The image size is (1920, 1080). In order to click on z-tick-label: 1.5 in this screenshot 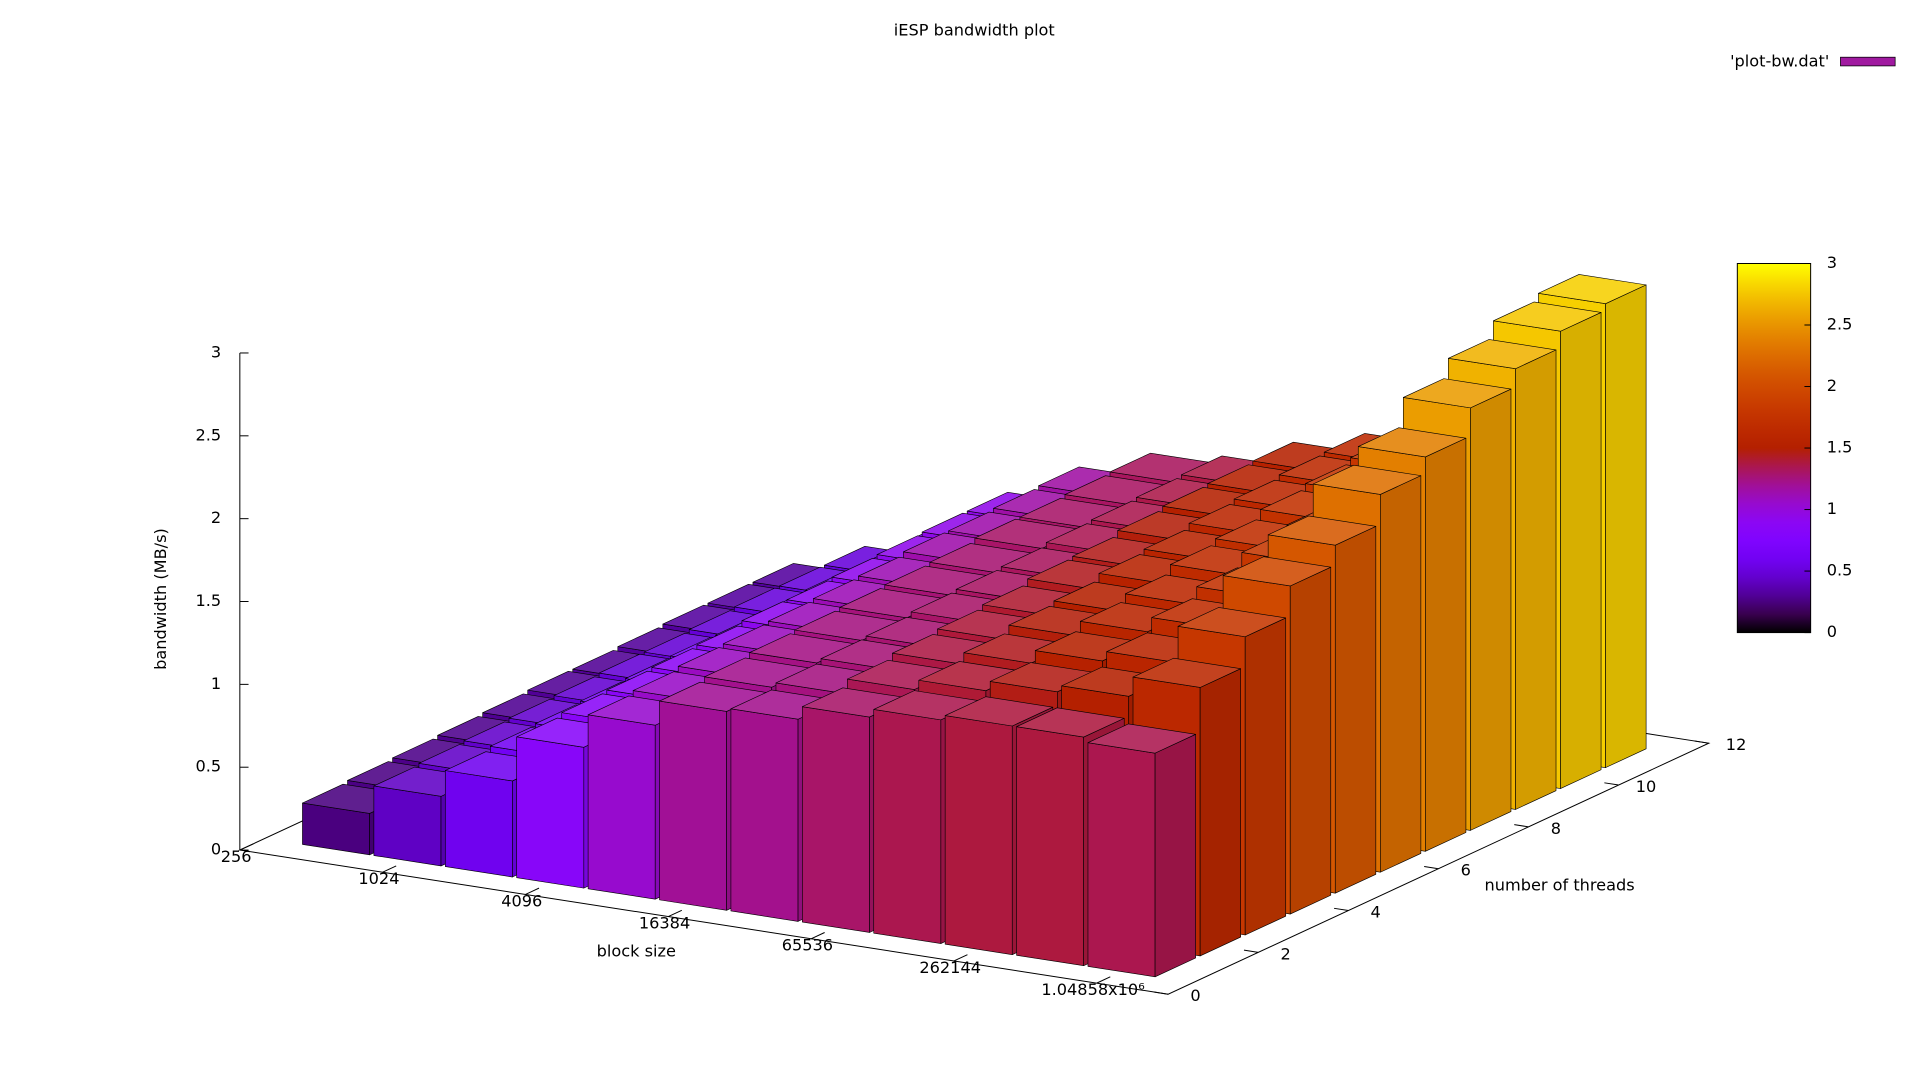, I will do `click(209, 600)`.